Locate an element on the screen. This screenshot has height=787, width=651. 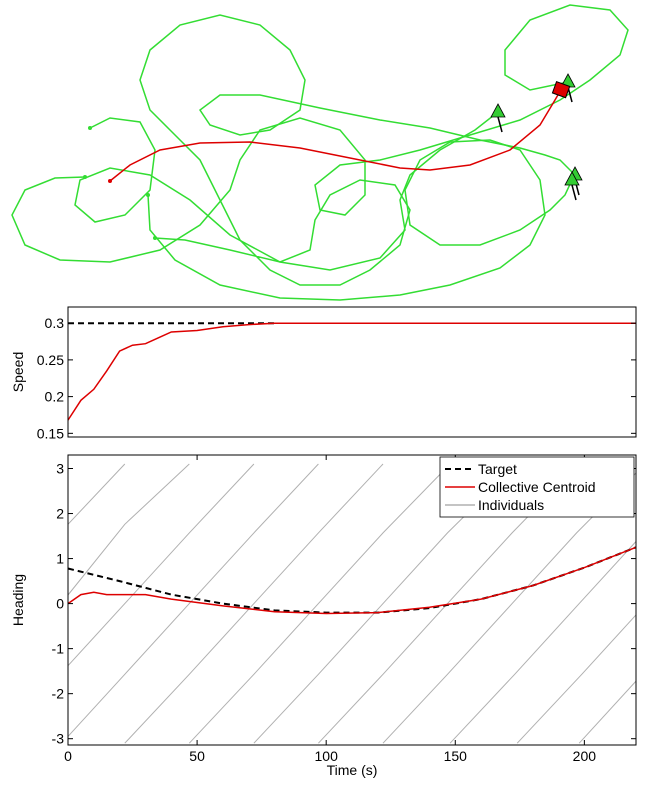
x-tick-label: 50 is located at coordinates (197, 756).